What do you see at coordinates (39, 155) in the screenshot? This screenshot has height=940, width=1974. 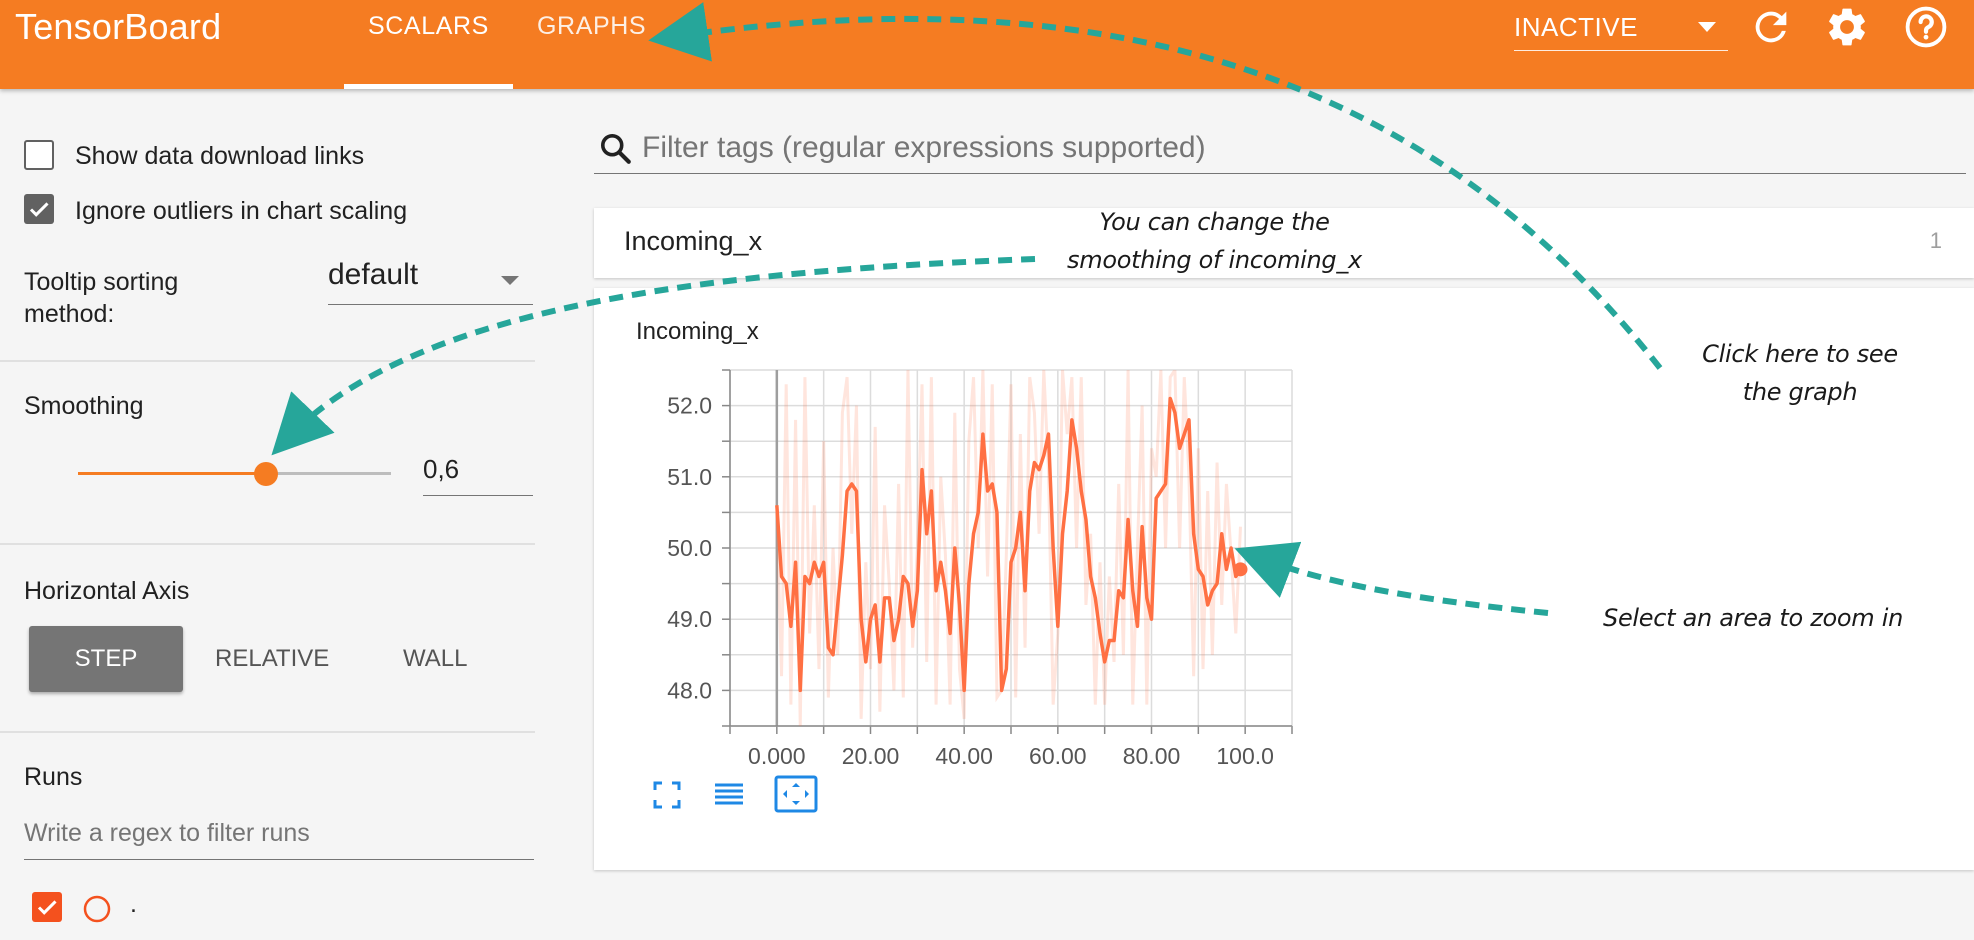 I see `show-download-links-checkbox` at bounding box center [39, 155].